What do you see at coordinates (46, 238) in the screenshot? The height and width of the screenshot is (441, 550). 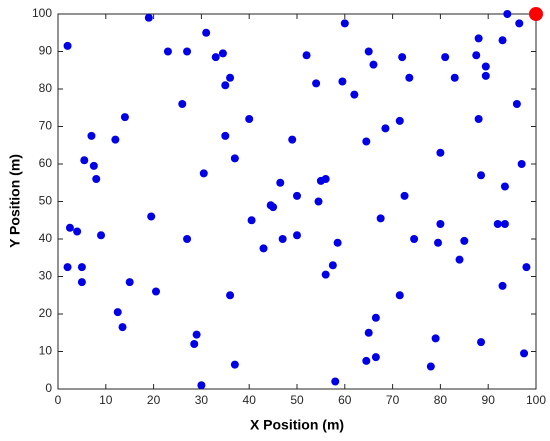 I see `y-tick-label: 40` at bounding box center [46, 238].